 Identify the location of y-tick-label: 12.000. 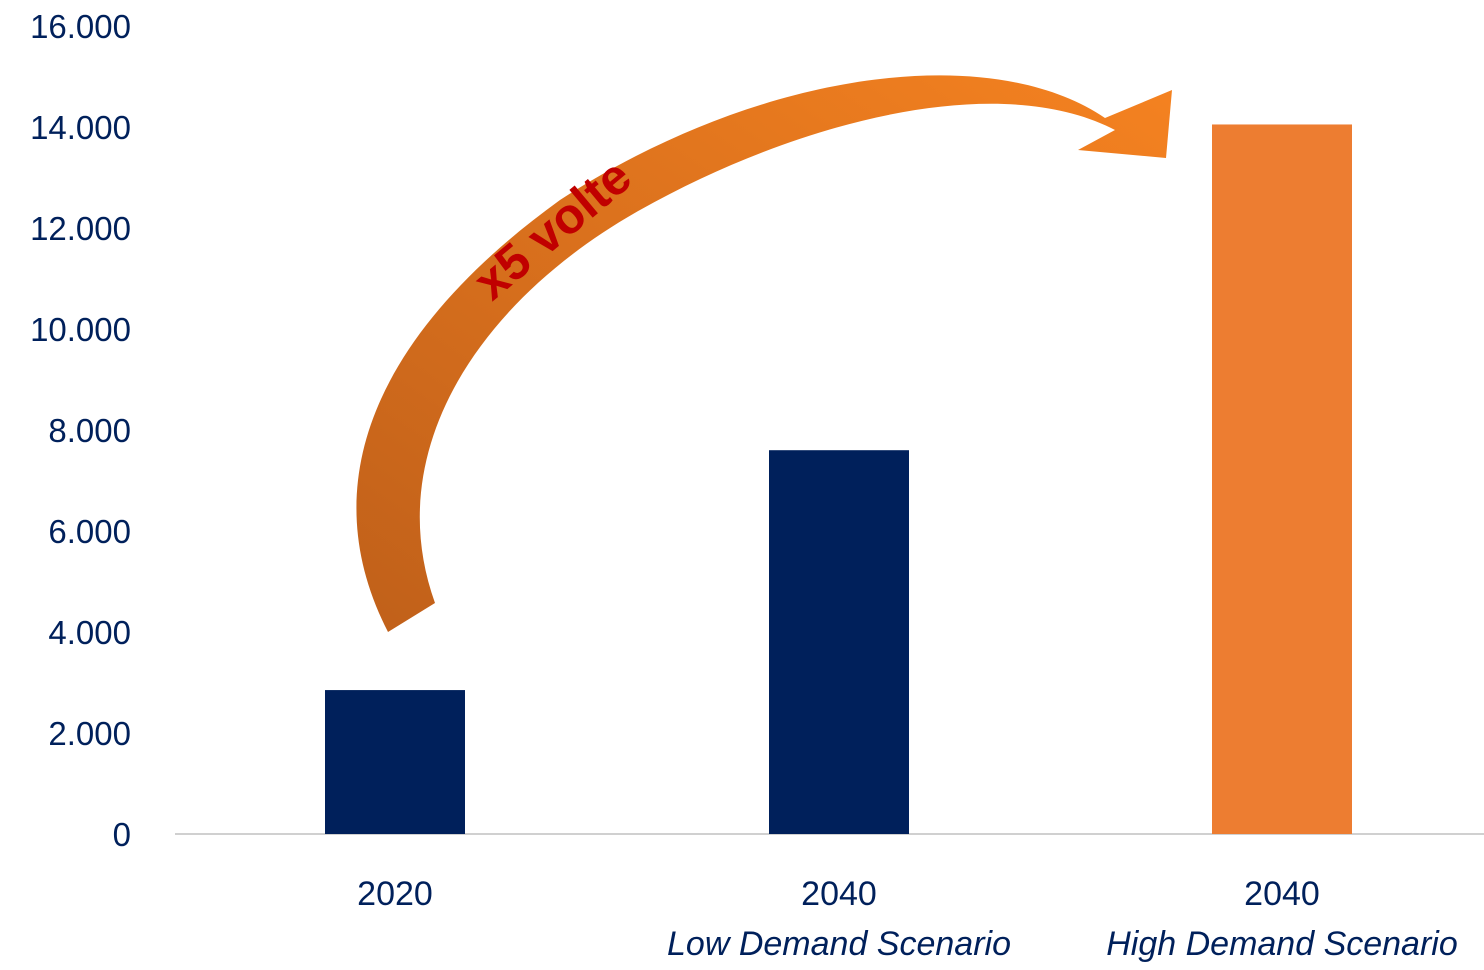
(80, 228).